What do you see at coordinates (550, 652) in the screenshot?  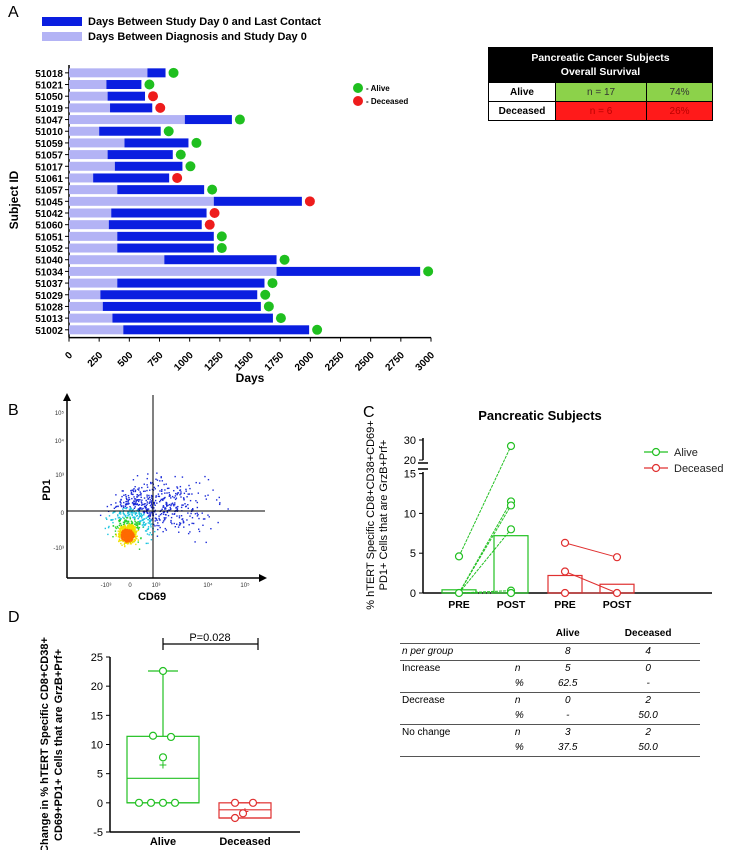 I see `summary-row: n per group 8 4` at bounding box center [550, 652].